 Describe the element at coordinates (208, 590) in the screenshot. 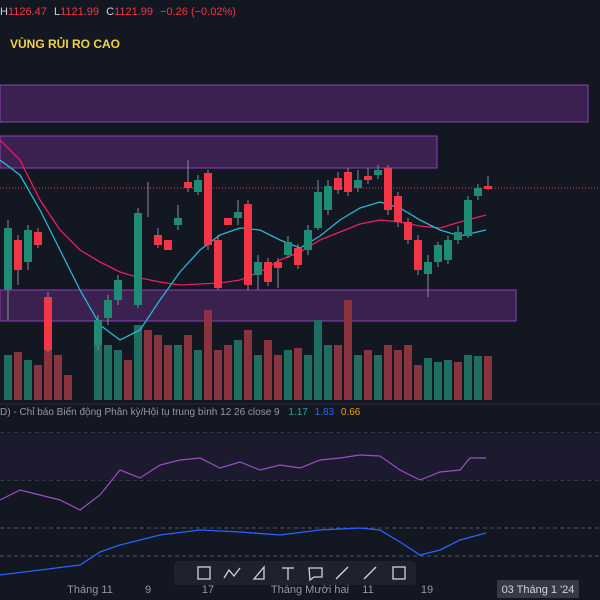

I see `x-label: 17` at that location.